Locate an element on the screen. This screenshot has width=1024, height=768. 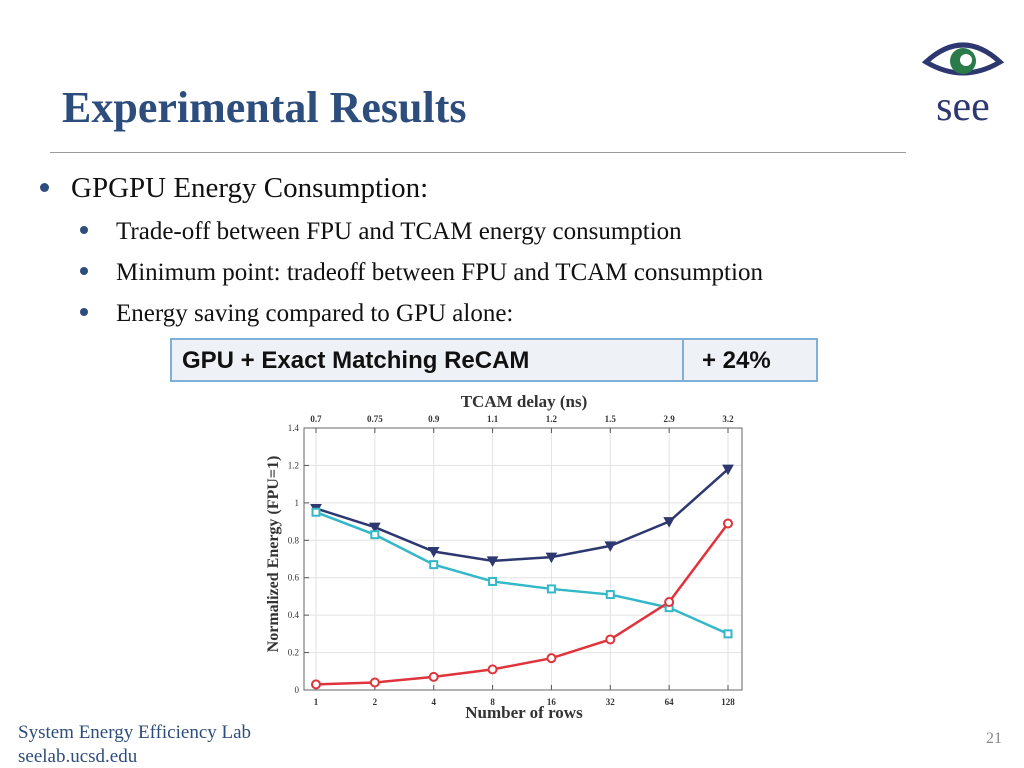
page-number: 21 is located at coordinates (994, 738).